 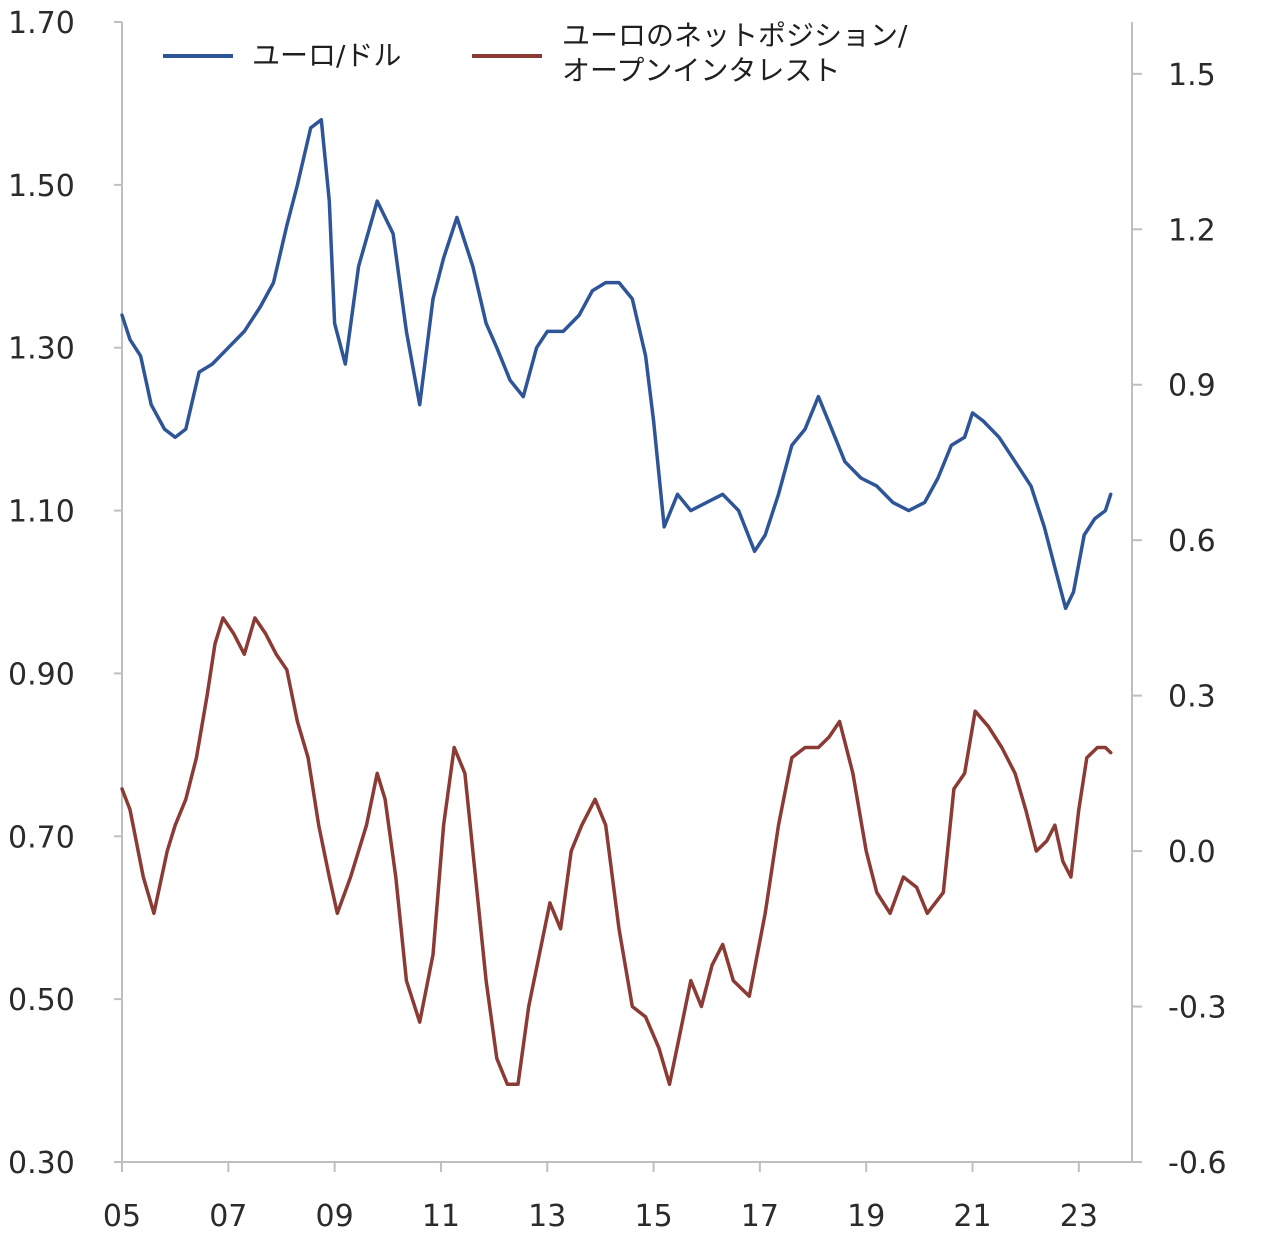 I want to click on right-y-tick-label: -0.3, so click(x=1197, y=1008).